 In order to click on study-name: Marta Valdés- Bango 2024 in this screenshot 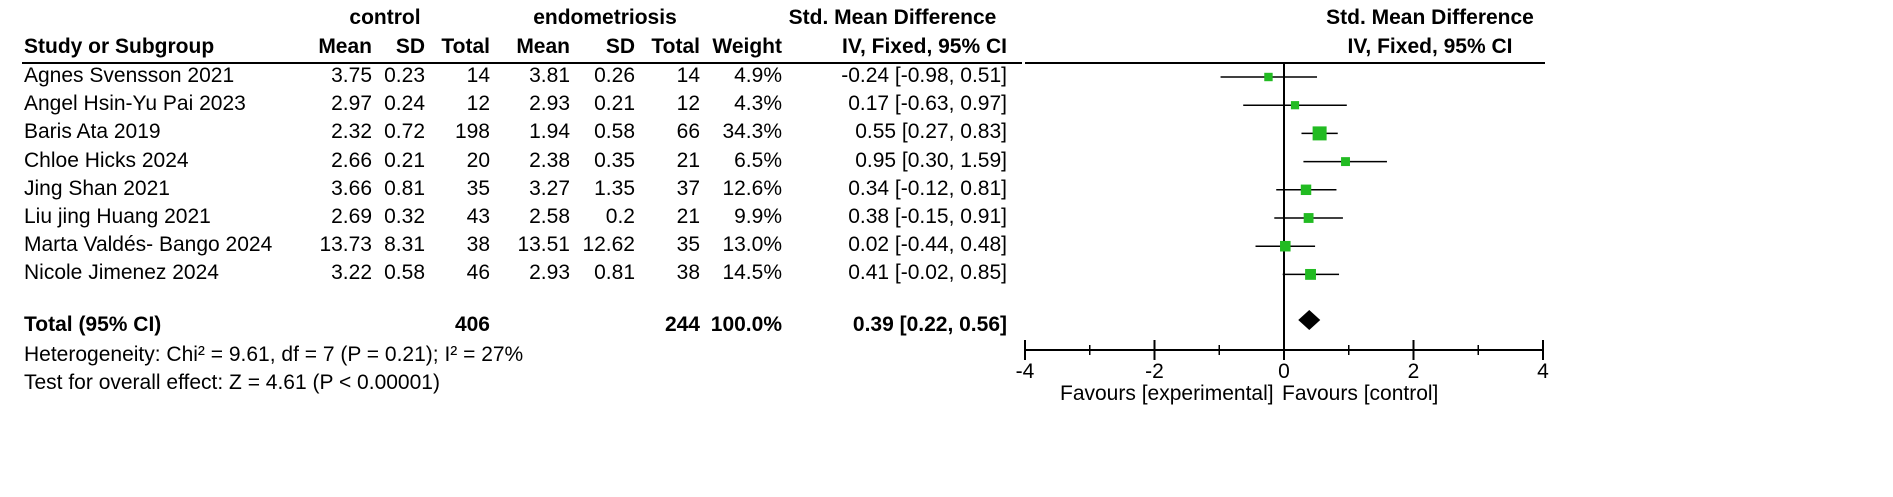, I will do `click(148, 245)`.